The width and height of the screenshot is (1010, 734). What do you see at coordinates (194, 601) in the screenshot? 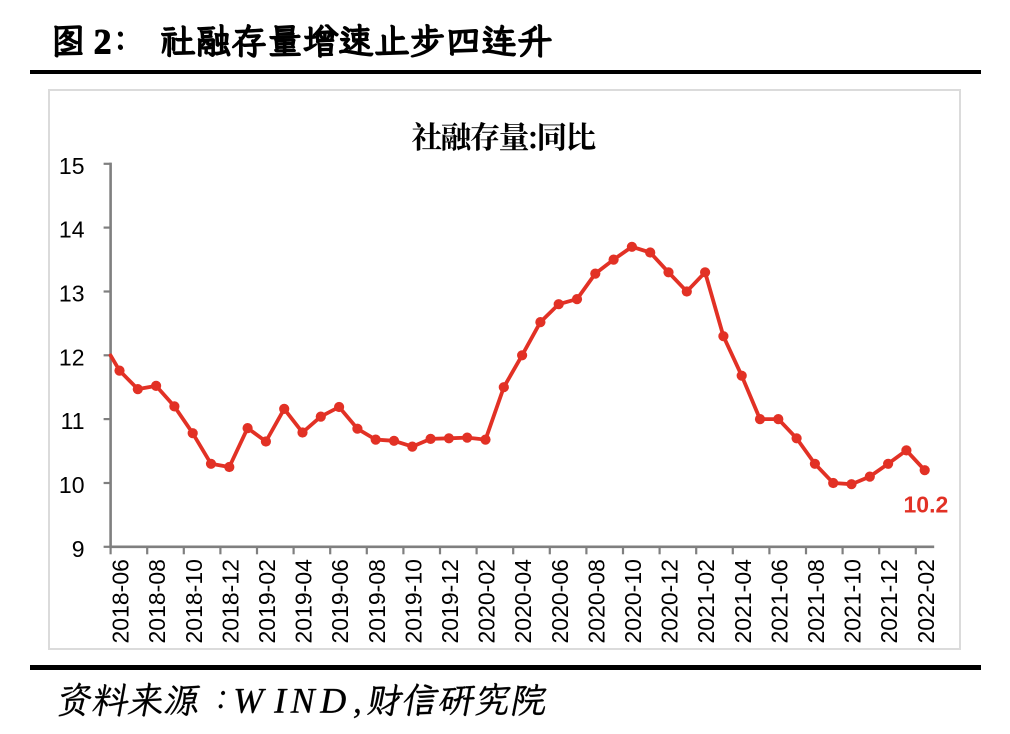
I see `svg-text: 2018-10` at bounding box center [194, 601].